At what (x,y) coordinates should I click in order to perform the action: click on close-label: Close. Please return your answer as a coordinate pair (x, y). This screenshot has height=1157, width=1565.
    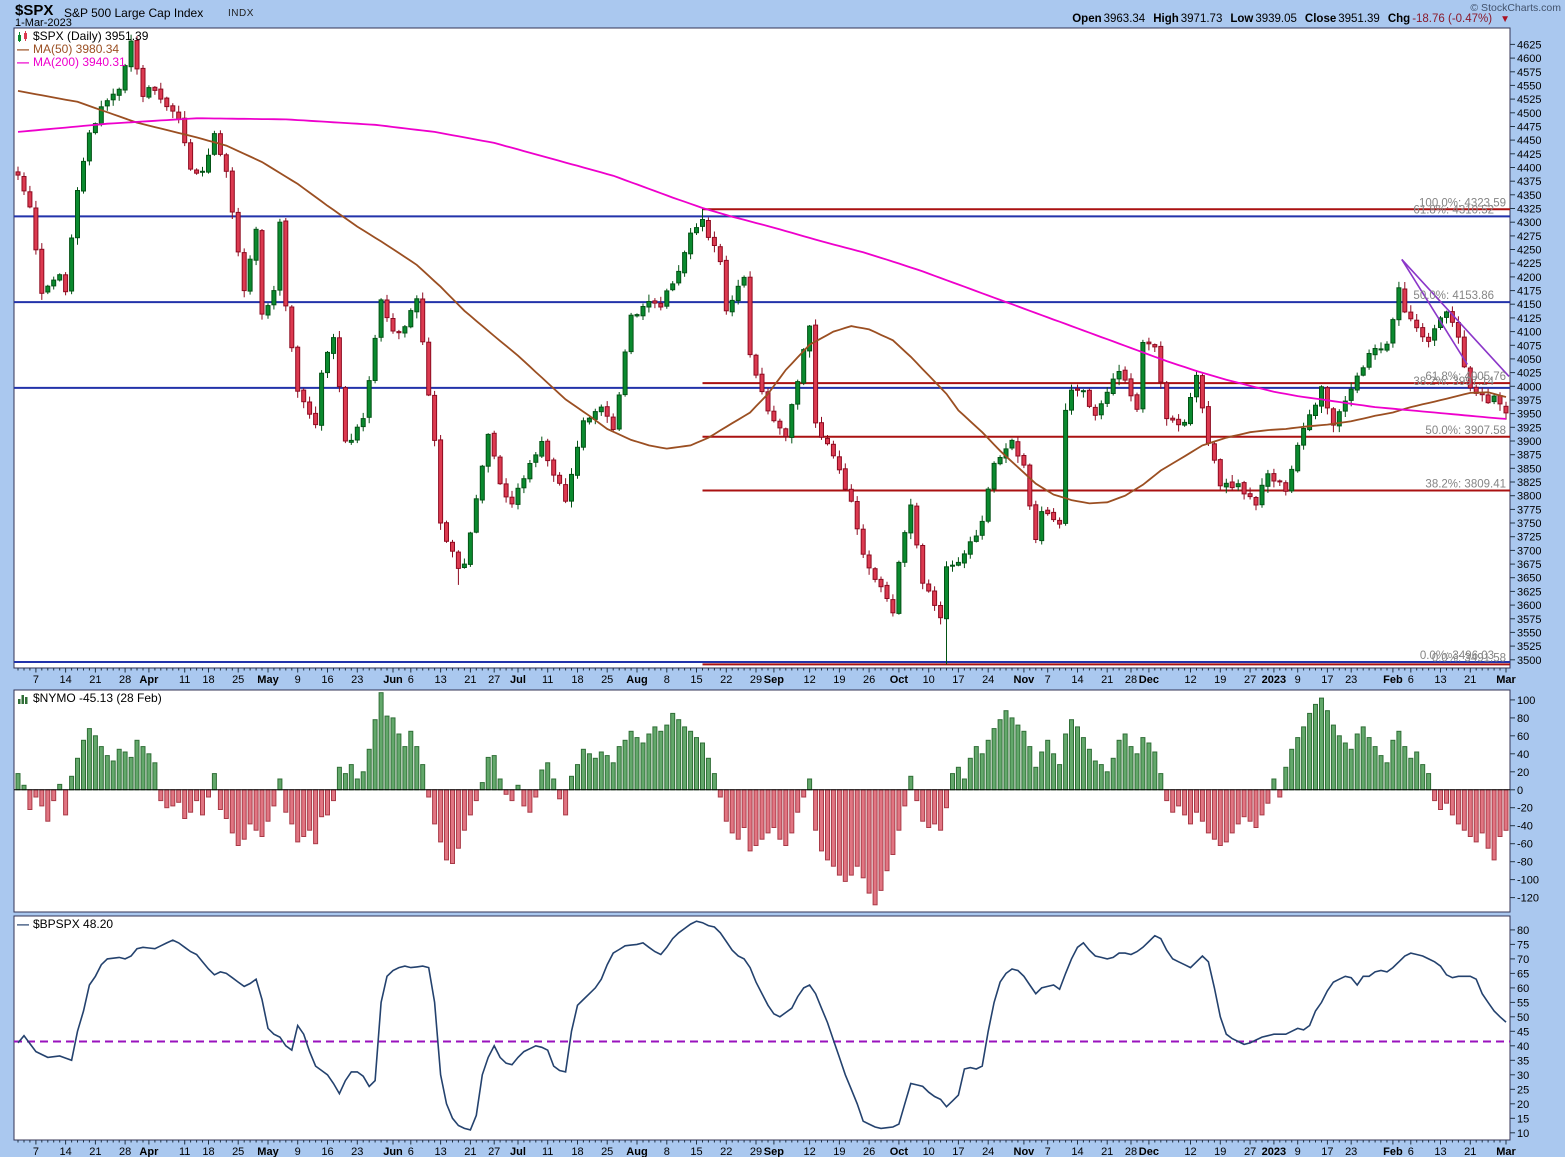
    Looking at the image, I should click on (1320, 19).